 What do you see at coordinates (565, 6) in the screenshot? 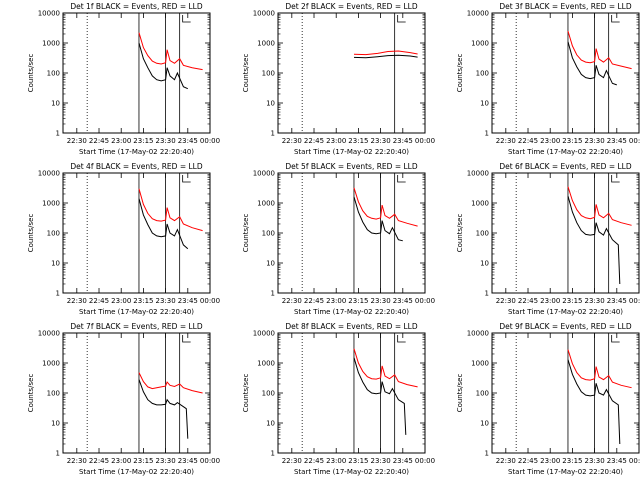
I see `panel-title: Det 3f BLACK = Events, RED = LLD` at bounding box center [565, 6].